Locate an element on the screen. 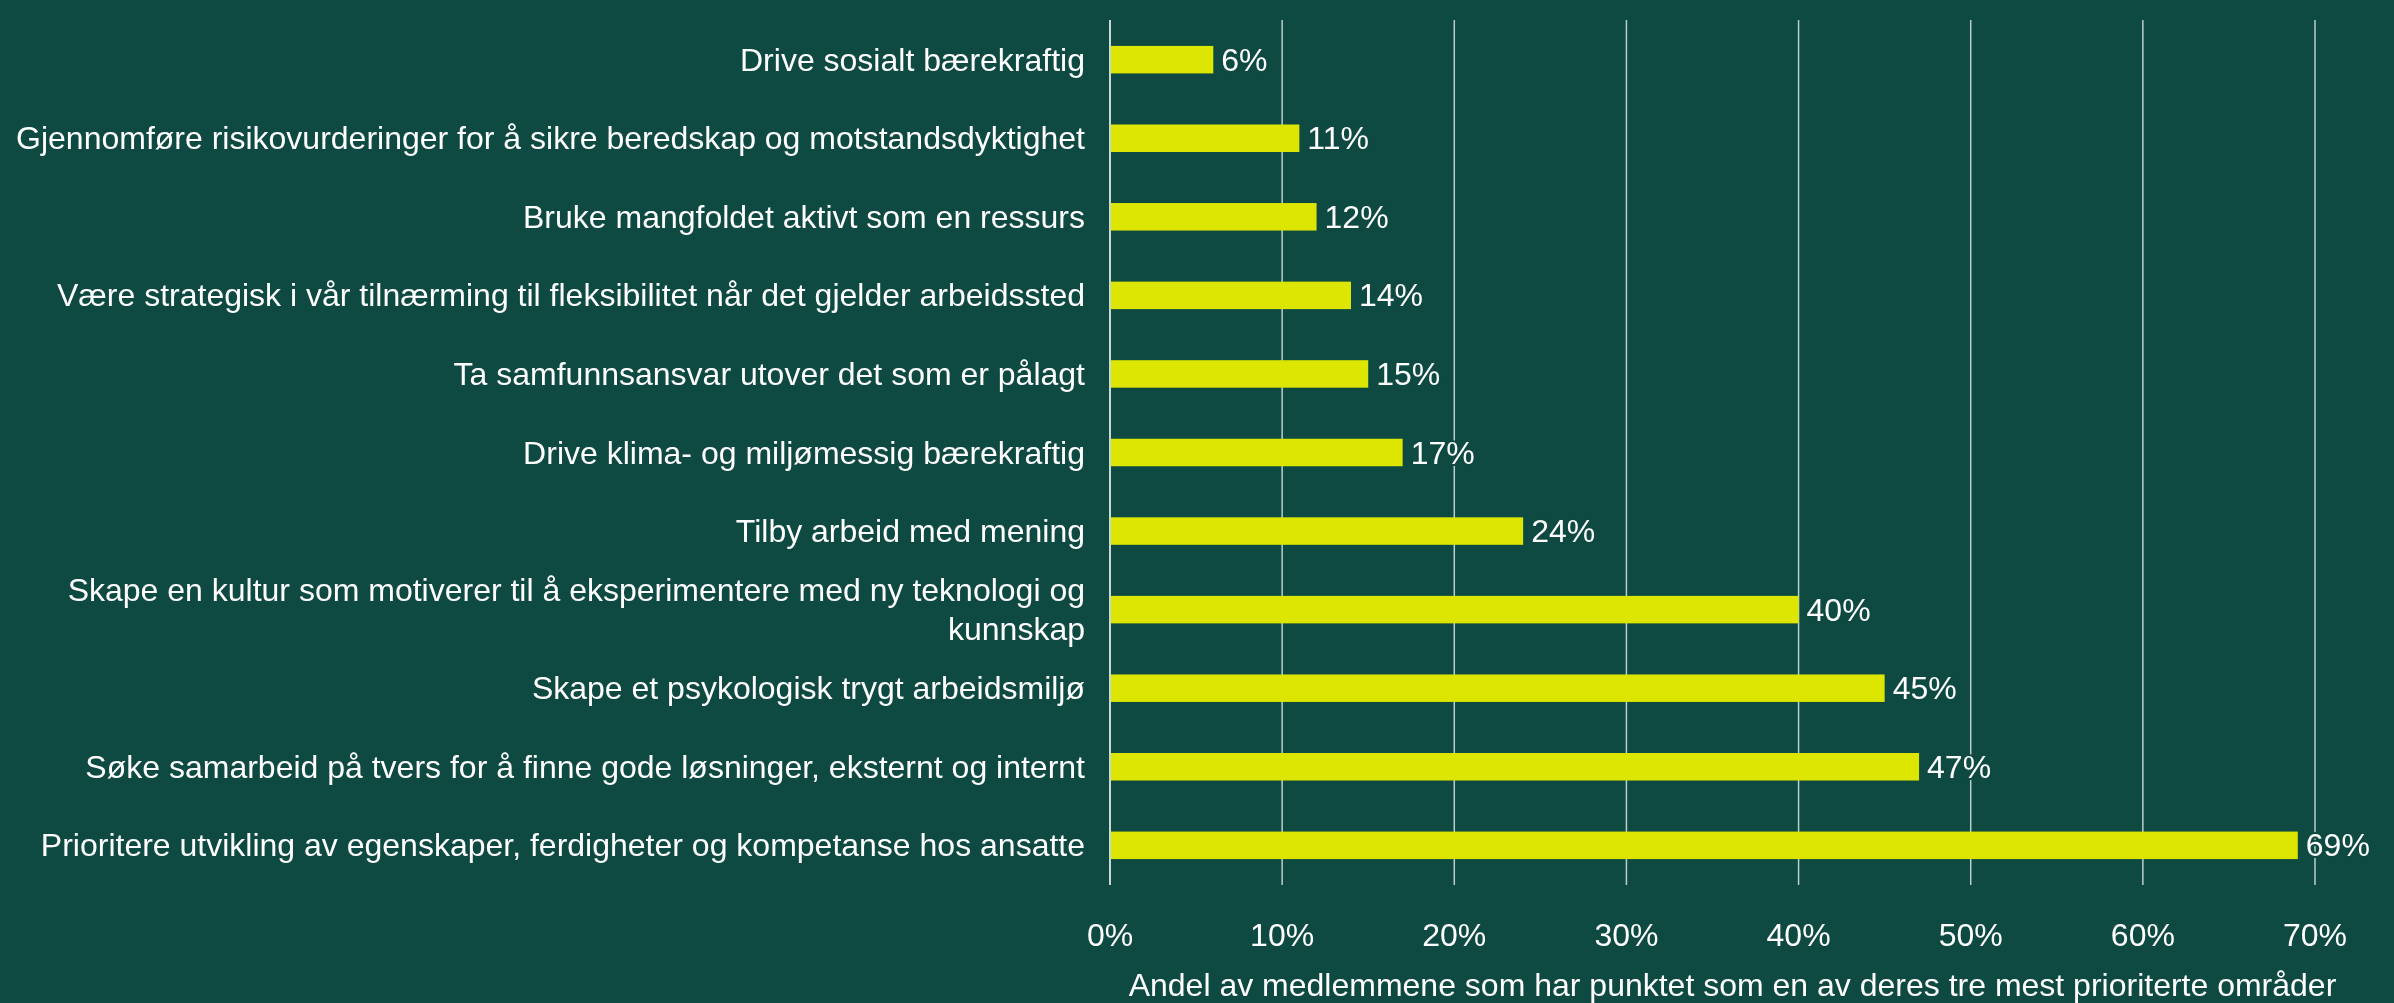  x-tick-label: 70% is located at coordinates (2315, 935).